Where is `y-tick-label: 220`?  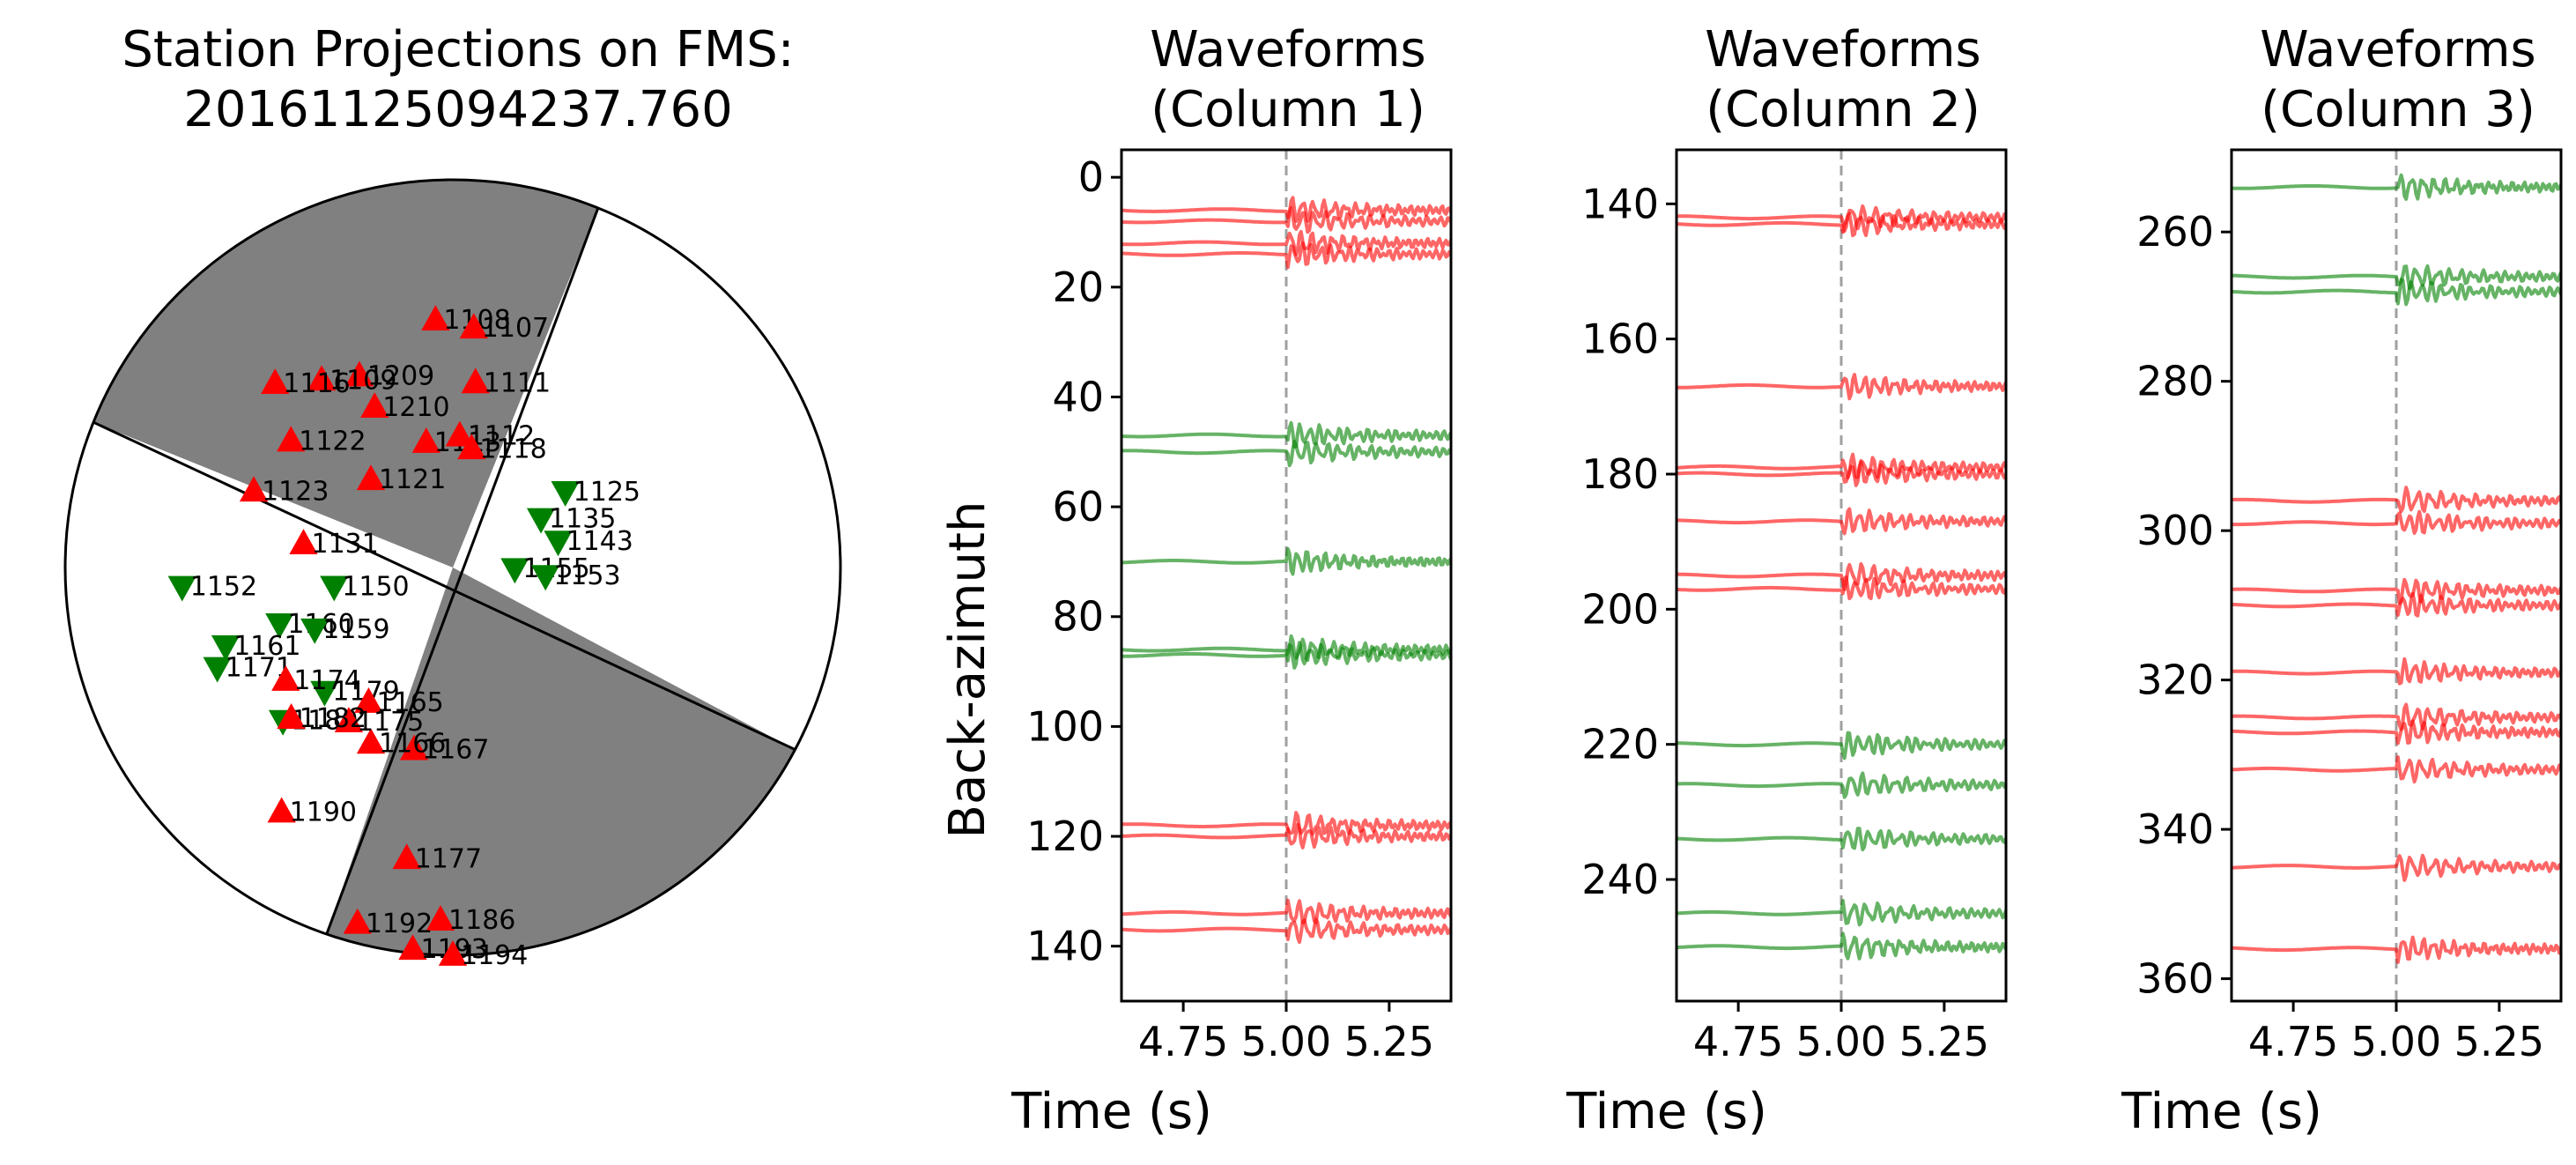 y-tick-label: 220 is located at coordinates (1620, 744).